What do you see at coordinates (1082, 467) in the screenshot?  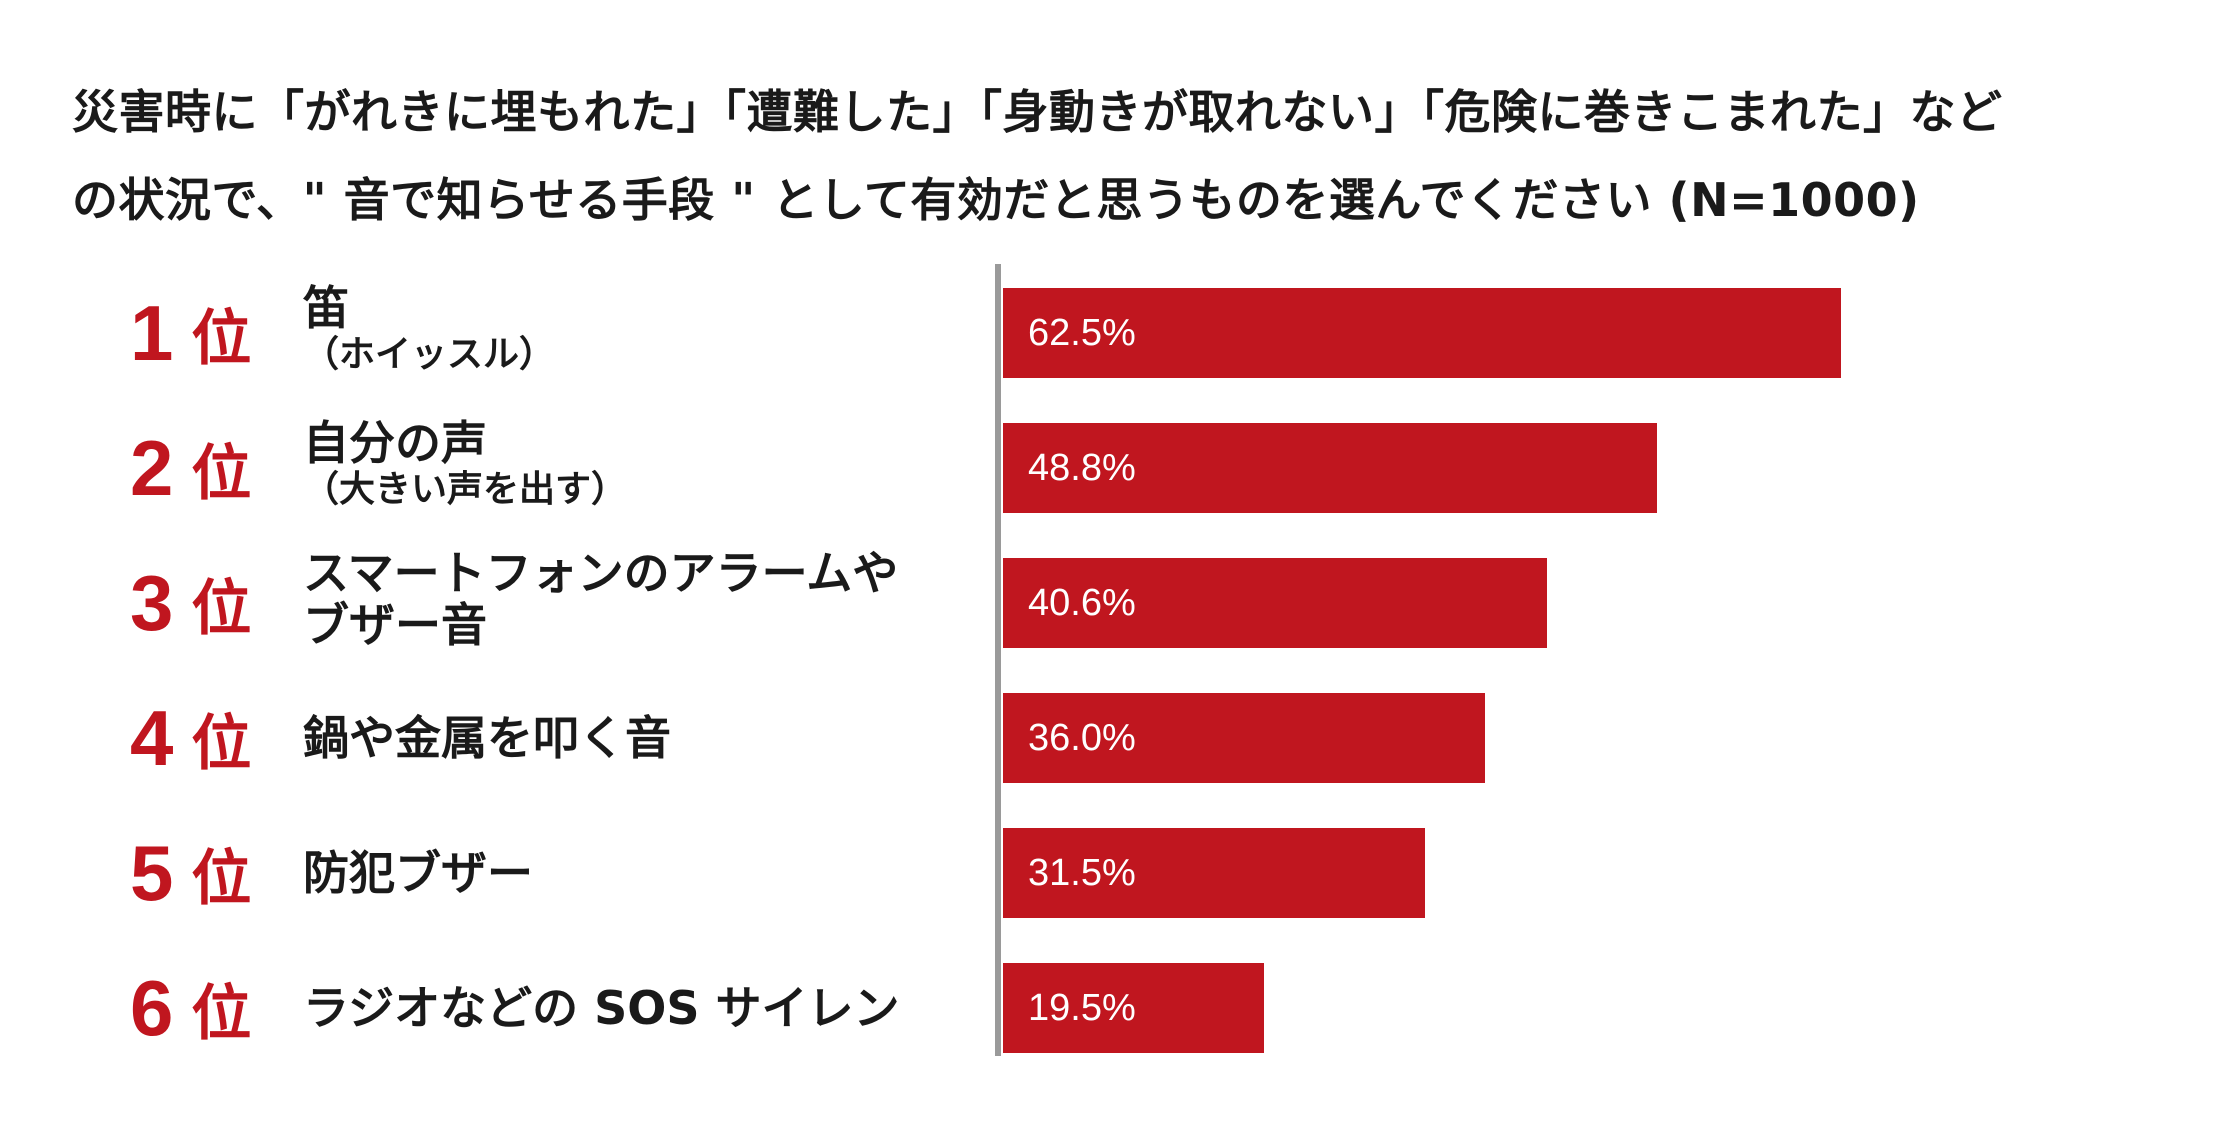 I see `bar-value-label-2: 48.8%` at bounding box center [1082, 467].